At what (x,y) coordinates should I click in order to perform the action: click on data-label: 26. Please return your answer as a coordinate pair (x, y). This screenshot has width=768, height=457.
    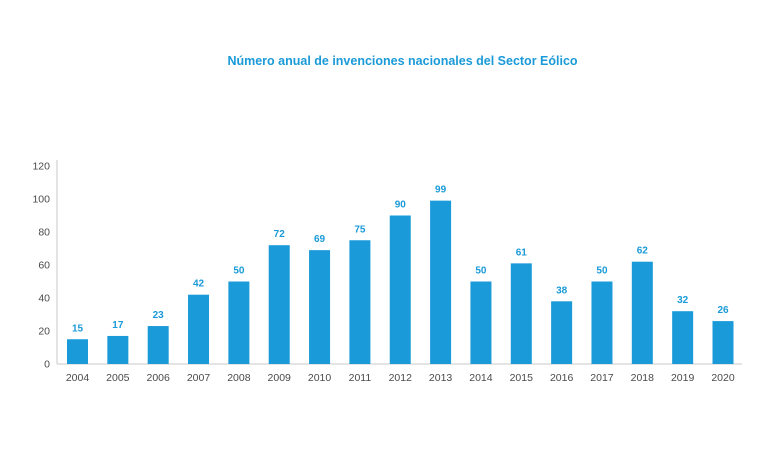
    Looking at the image, I should click on (723, 310).